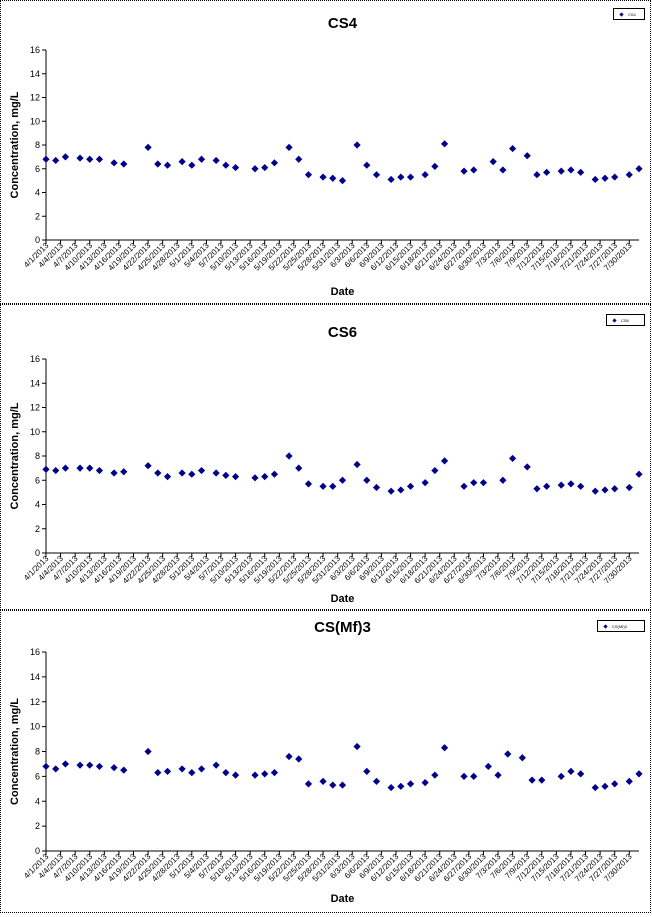 This screenshot has height=917, width=652. Describe the element at coordinates (629, 14) in the screenshot. I see `legend-cs4: CS4` at that location.